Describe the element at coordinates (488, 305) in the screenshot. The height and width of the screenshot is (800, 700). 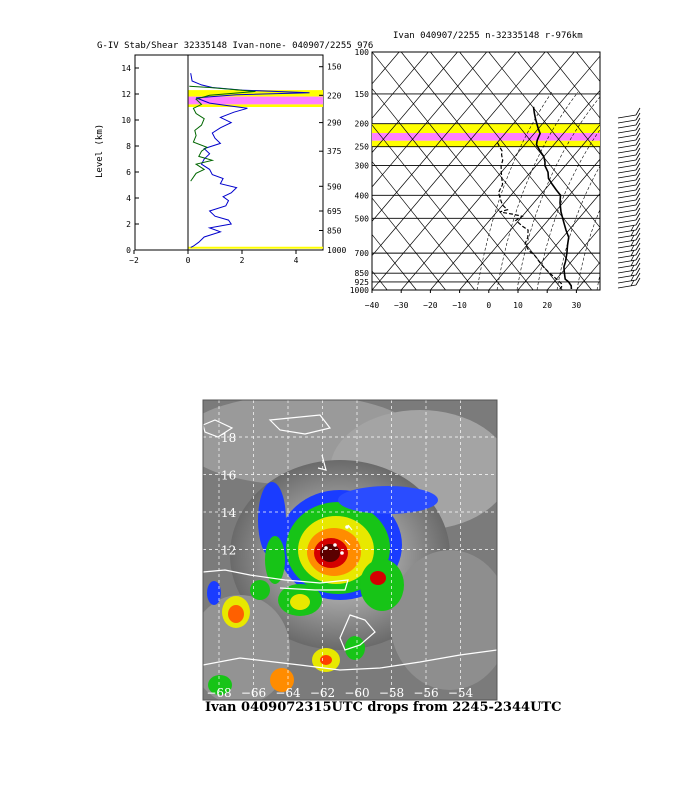
I see `skew-t-x-tick-label: 0` at that location.